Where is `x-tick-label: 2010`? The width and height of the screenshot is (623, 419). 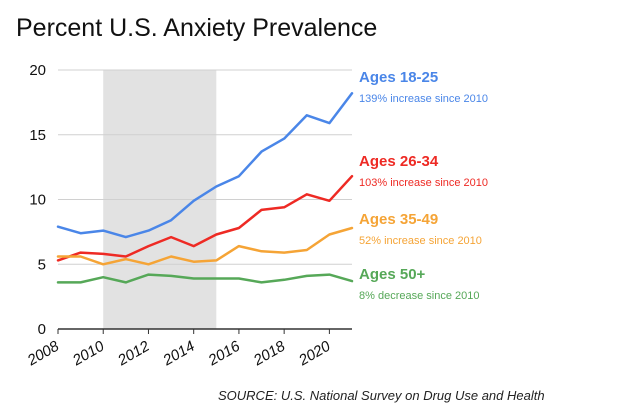
x-tick-label: 2010 is located at coordinates (88, 353).